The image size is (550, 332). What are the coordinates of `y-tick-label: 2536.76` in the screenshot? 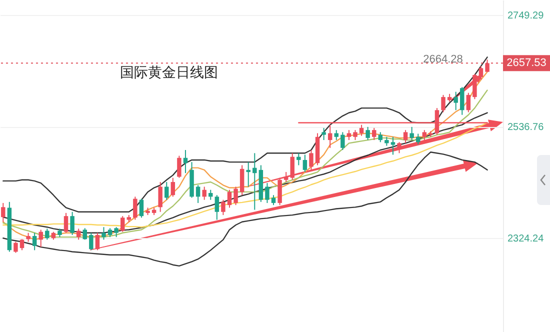 It's located at (526, 128).